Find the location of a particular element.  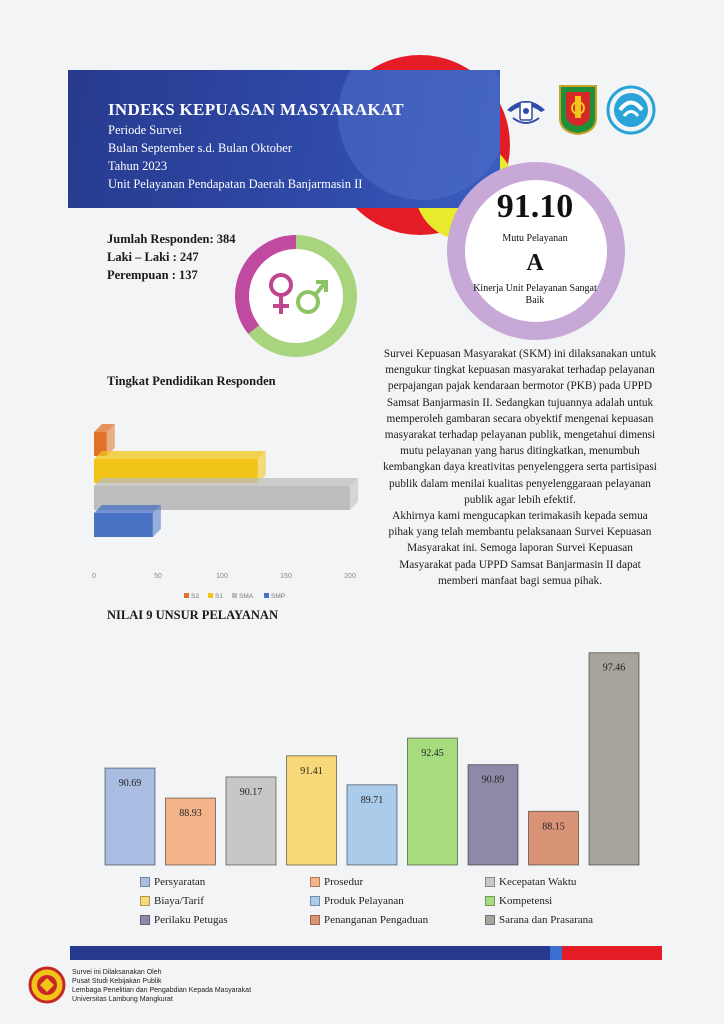

unsur-bar-2: 88.93 is located at coordinates (190, 831).